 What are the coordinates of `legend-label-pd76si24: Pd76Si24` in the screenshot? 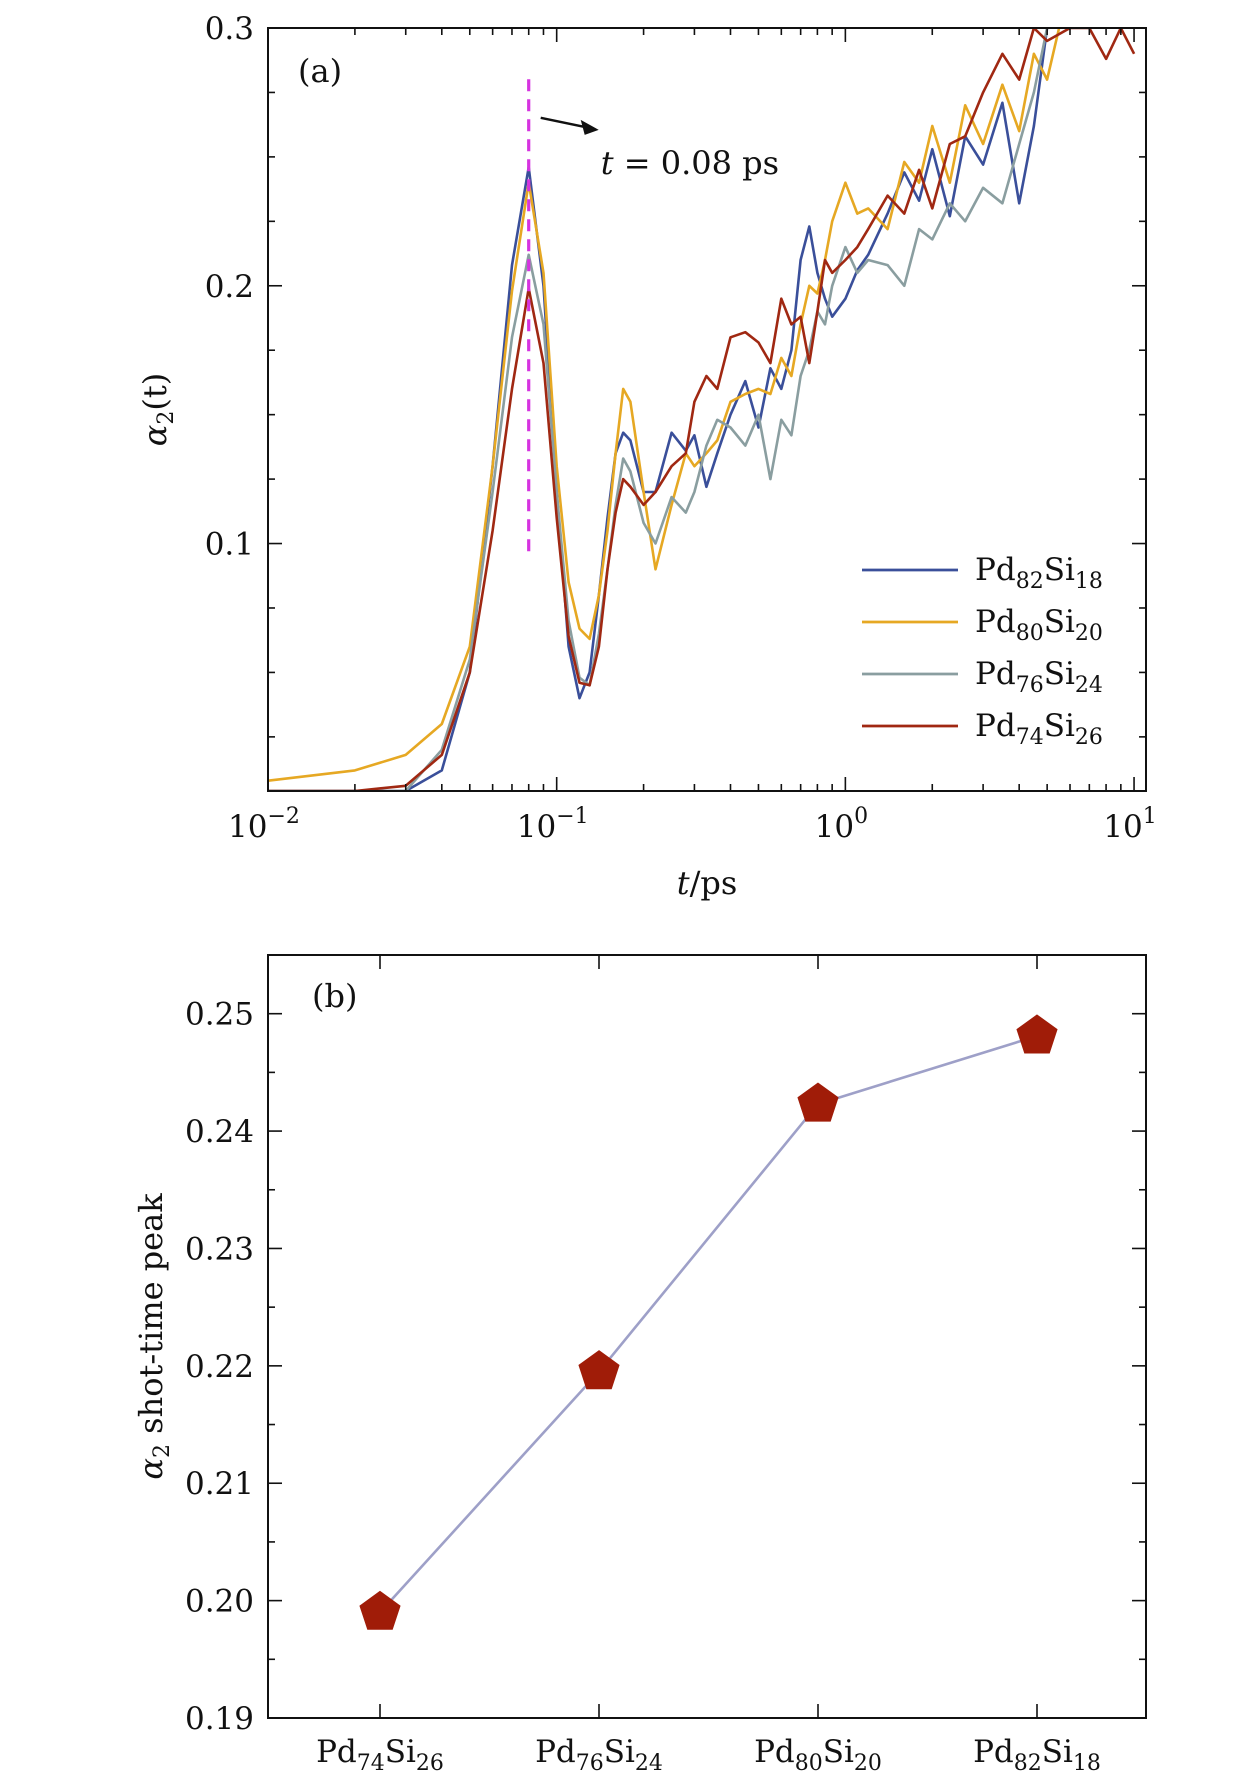 It's located at (1039, 677).